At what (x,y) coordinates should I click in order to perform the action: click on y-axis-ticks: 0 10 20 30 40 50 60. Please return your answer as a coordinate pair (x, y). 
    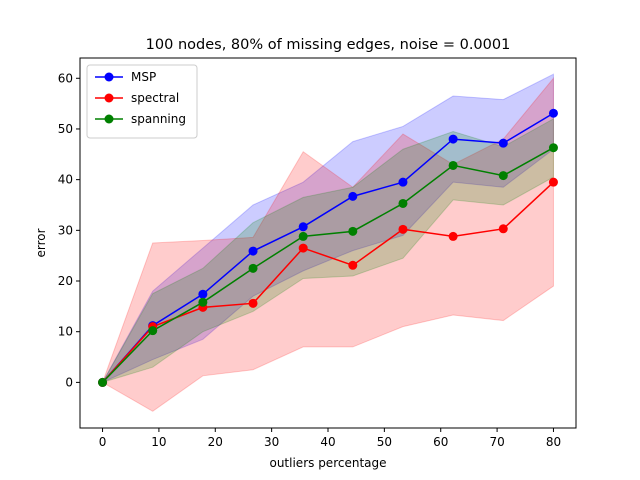
    Looking at the image, I should click on (69, 230).